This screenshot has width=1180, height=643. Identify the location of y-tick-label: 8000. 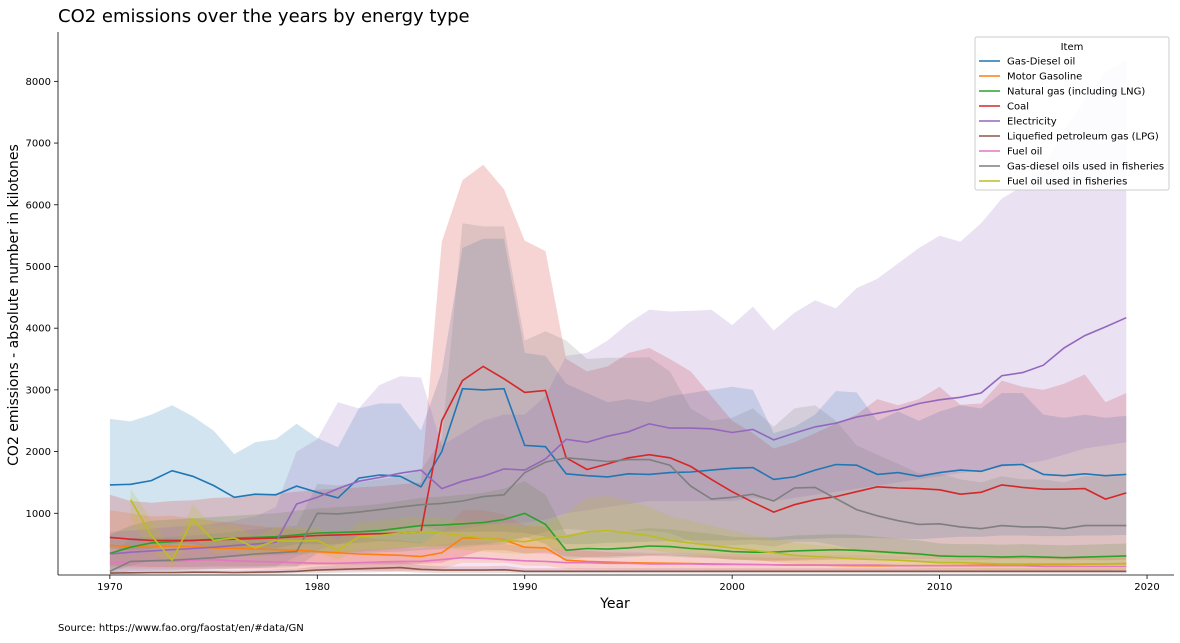
(38, 82).